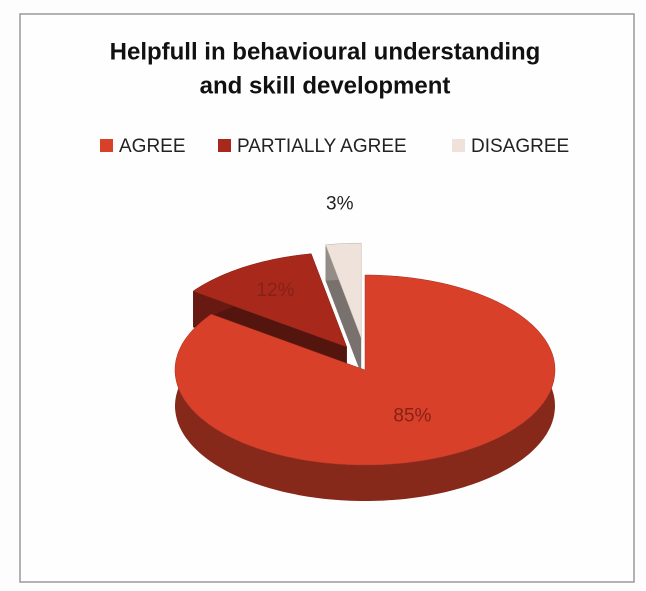 This screenshot has width=646, height=591. I want to click on legend-label: AGREE, so click(152, 146).